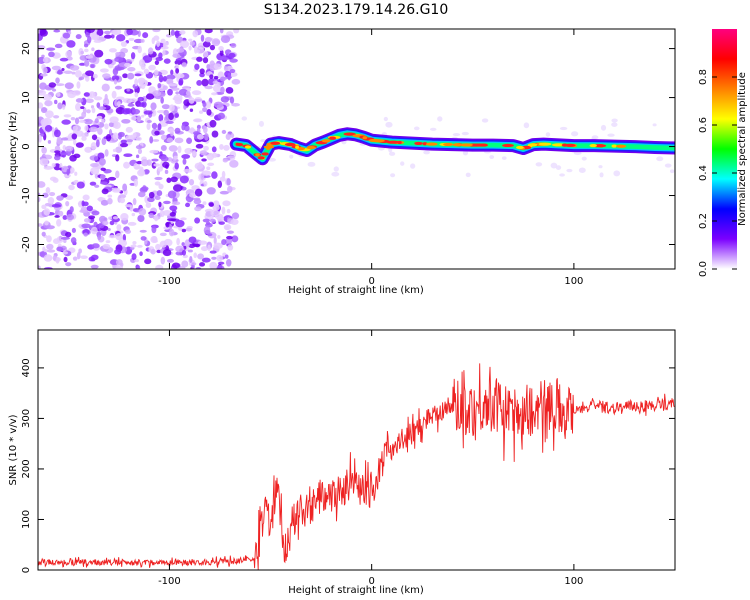 This screenshot has height=600, width=750. Describe the element at coordinates (356, 290) in the screenshot. I see `spectrogram-x-label: Height of straight line (km)` at that location.